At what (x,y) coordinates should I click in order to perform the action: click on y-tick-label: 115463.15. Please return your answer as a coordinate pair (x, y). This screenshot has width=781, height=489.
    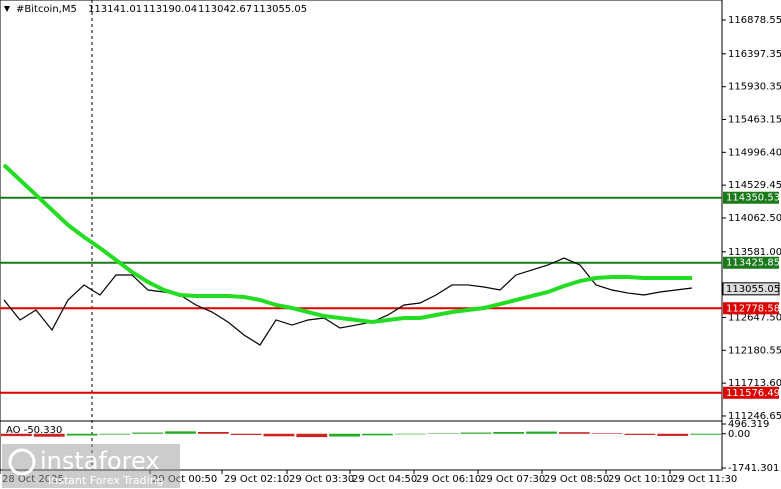
    Looking at the image, I should click on (754, 120).